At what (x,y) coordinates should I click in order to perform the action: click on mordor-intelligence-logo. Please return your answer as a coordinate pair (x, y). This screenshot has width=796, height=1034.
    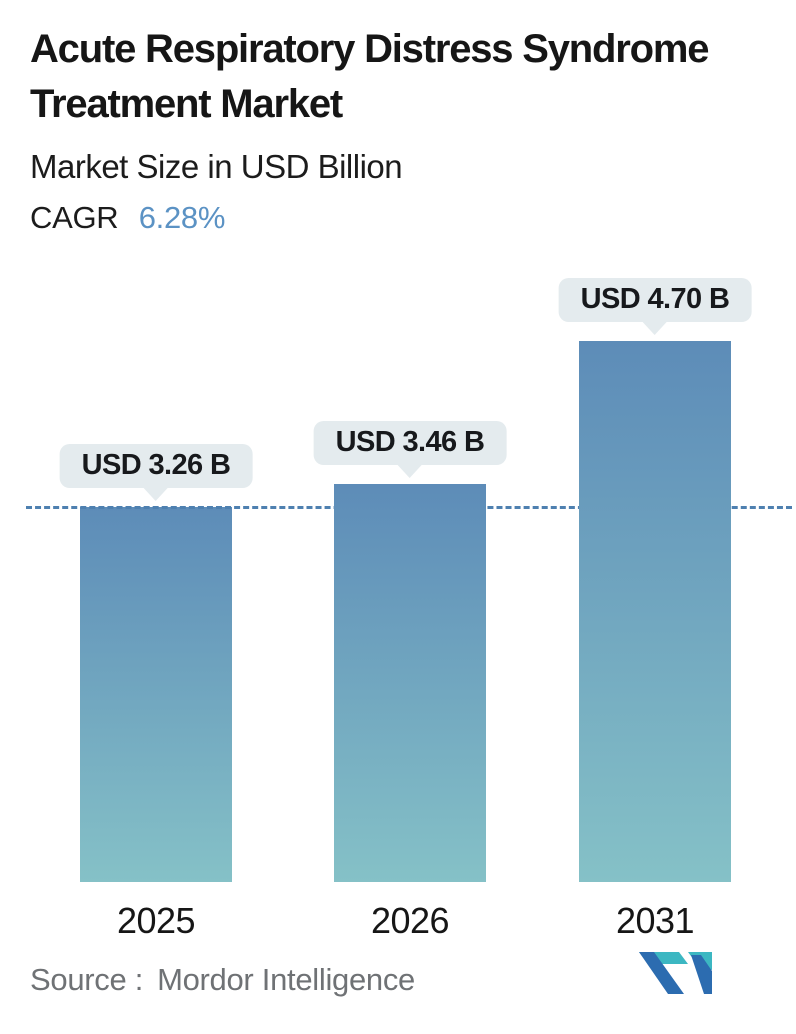
    Looking at the image, I should click on (675, 973).